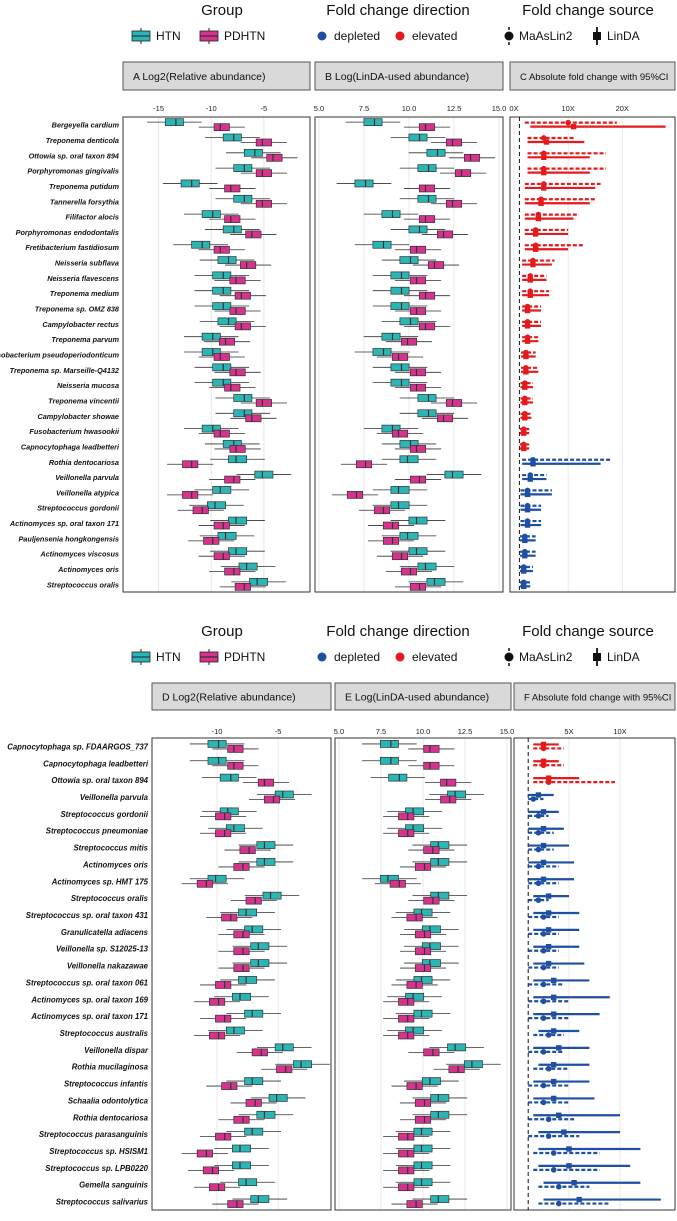  Describe the element at coordinates (64, 523) in the screenshot. I see `taxon-label: Actinomyces sp. oral taxon 171` at that location.